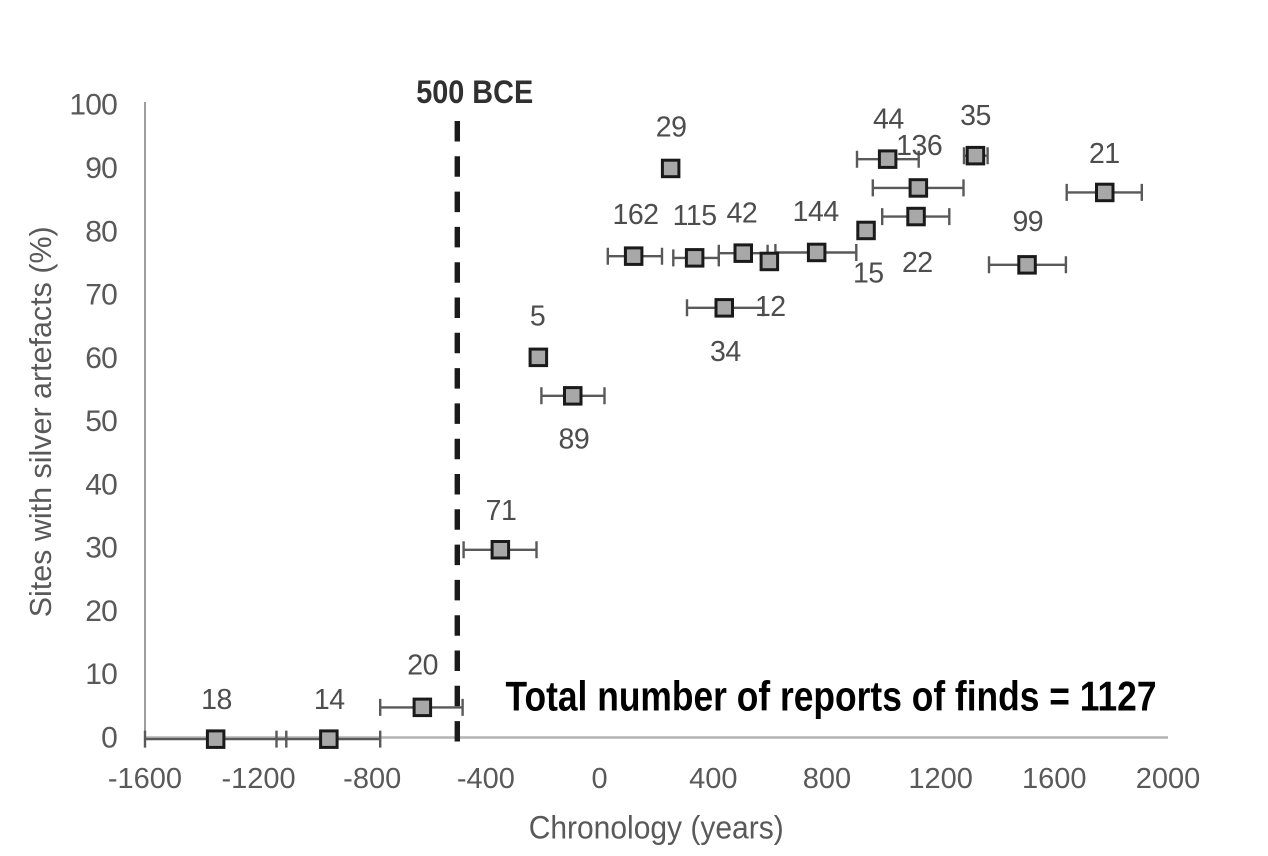 The width and height of the screenshot is (1268, 856). Describe the element at coordinates (145, 779) in the screenshot. I see `svg-text: -1600` at that location.